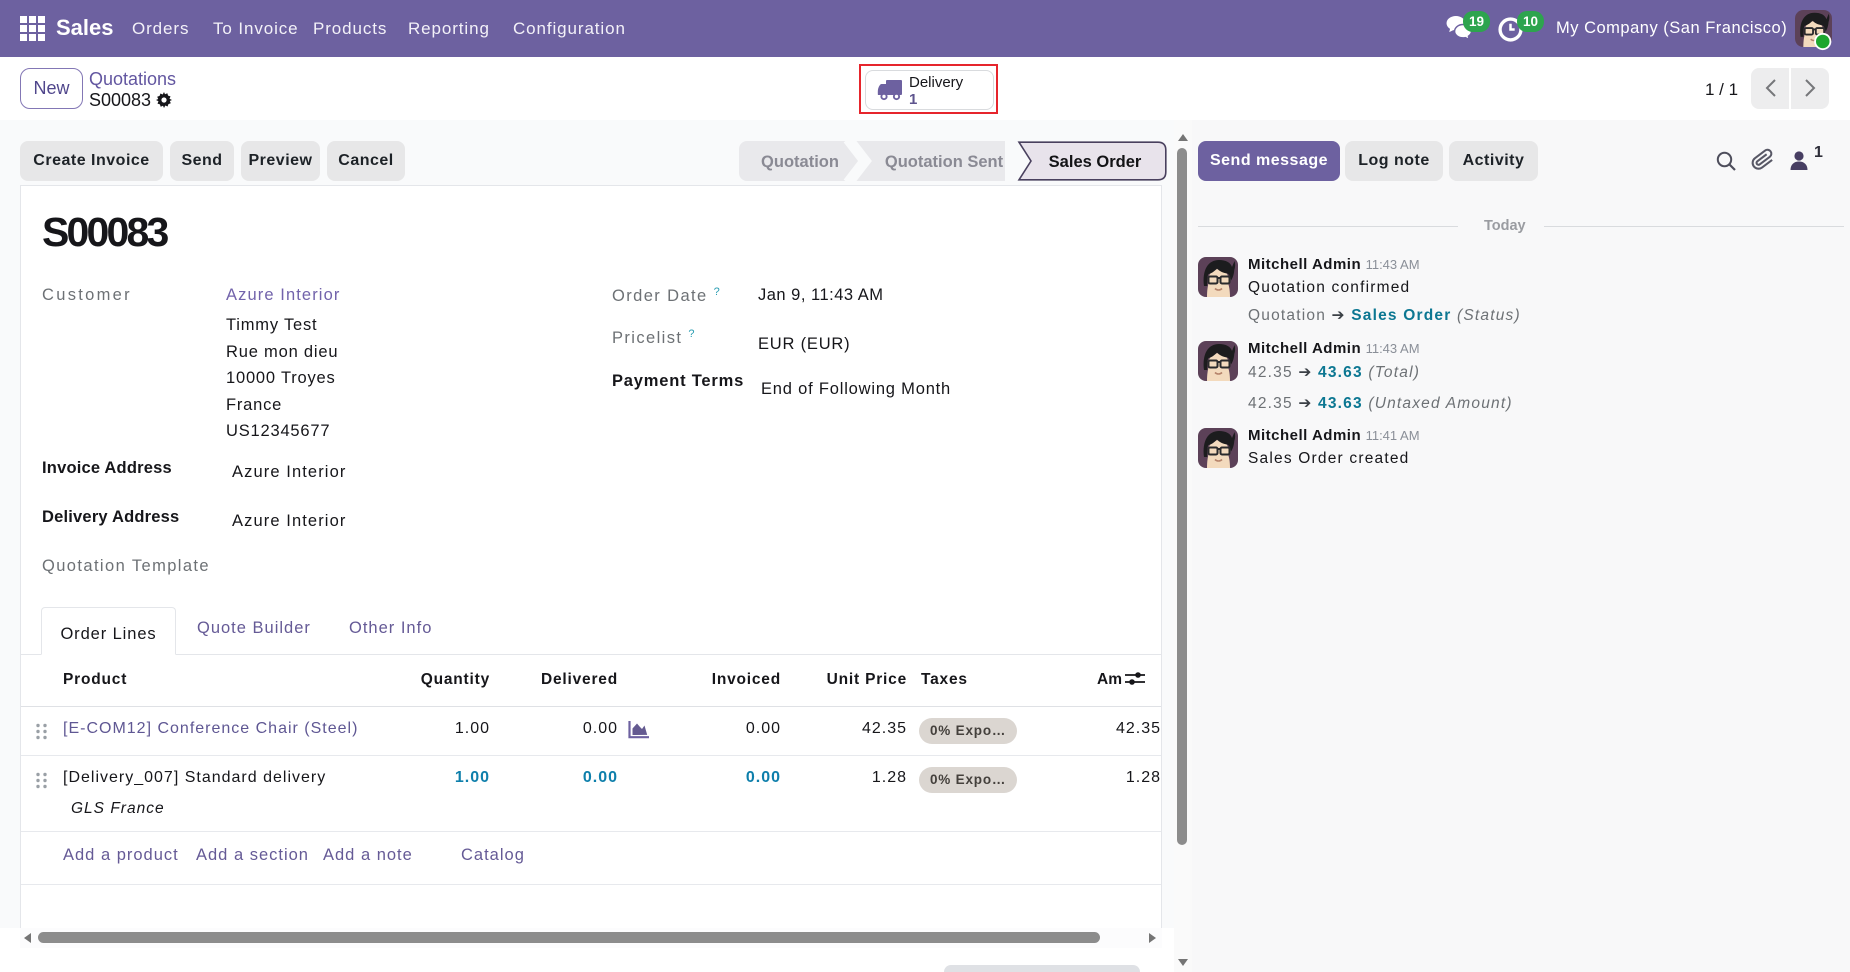 Image resolution: width=1850 pixels, height=972 pixels. Describe the element at coordinates (1095, 162) in the screenshot. I see `svg-text: Sales Order` at that location.